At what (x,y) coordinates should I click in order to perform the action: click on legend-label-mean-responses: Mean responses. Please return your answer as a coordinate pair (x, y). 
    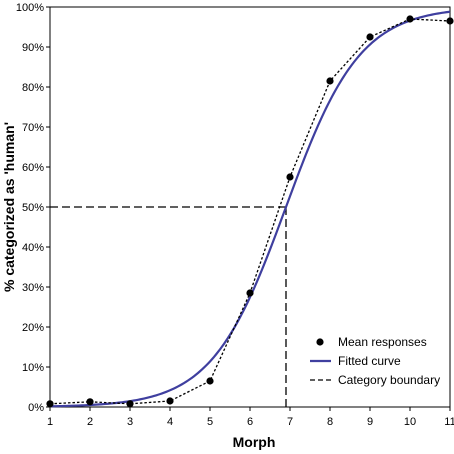
    Looking at the image, I should click on (382, 342).